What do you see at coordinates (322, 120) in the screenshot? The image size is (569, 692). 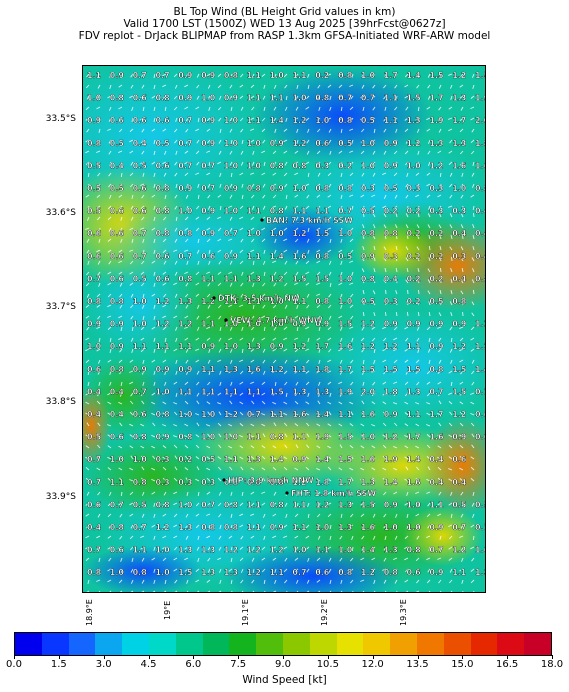 I see `bl-height-value: 1.0` at bounding box center [322, 120].